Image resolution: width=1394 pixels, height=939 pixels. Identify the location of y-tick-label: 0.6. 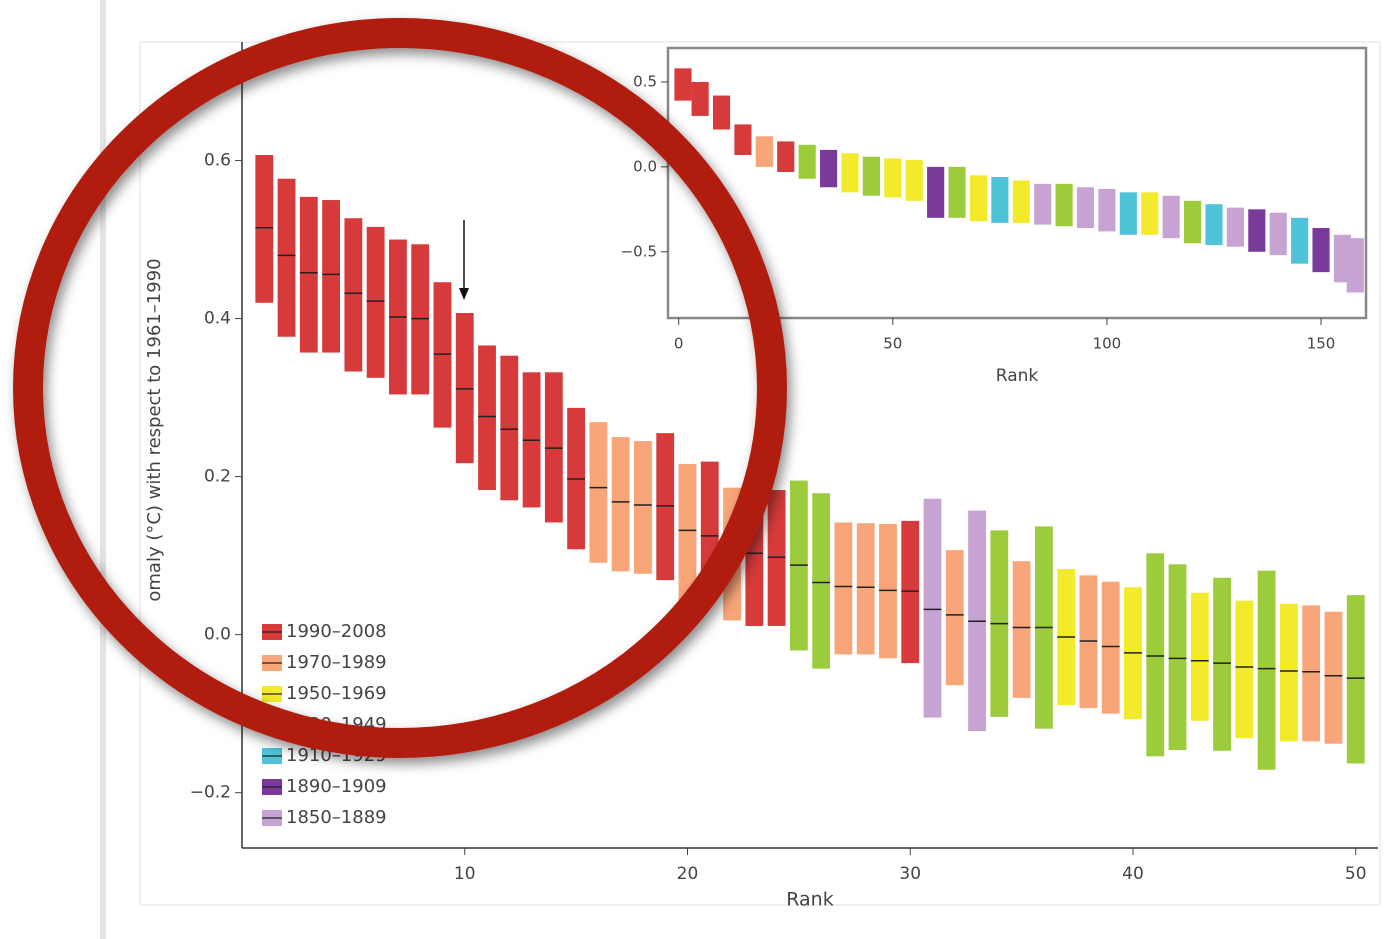
(217, 161).